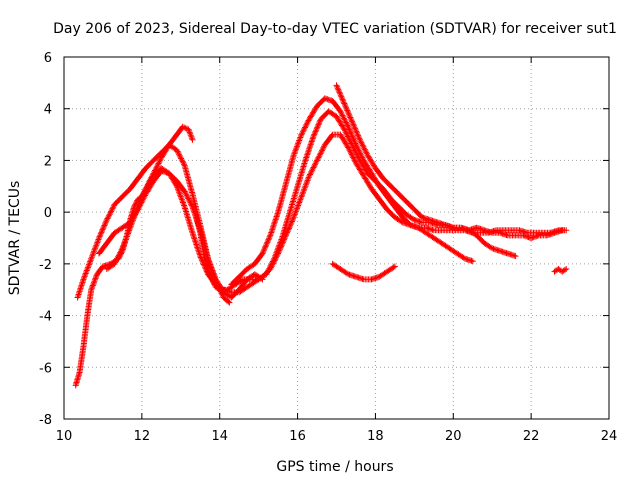 The image size is (640, 480). Describe the element at coordinates (219, 436) in the screenshot. I see `x-tick-label: 14` at that location.